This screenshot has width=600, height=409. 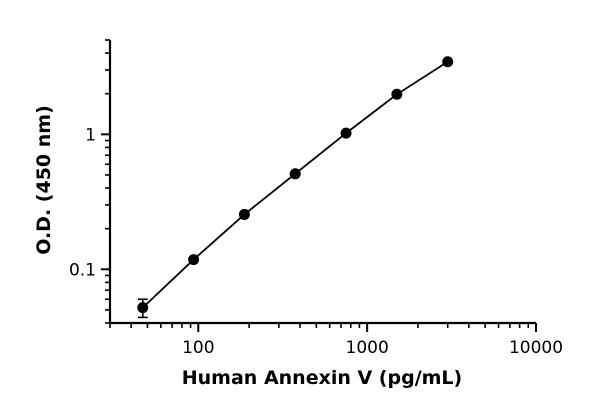 What do you see at coordinates (90, 135) in the screenshot?
I see `y-tick-label: 1` at bounding box center [90, 135].